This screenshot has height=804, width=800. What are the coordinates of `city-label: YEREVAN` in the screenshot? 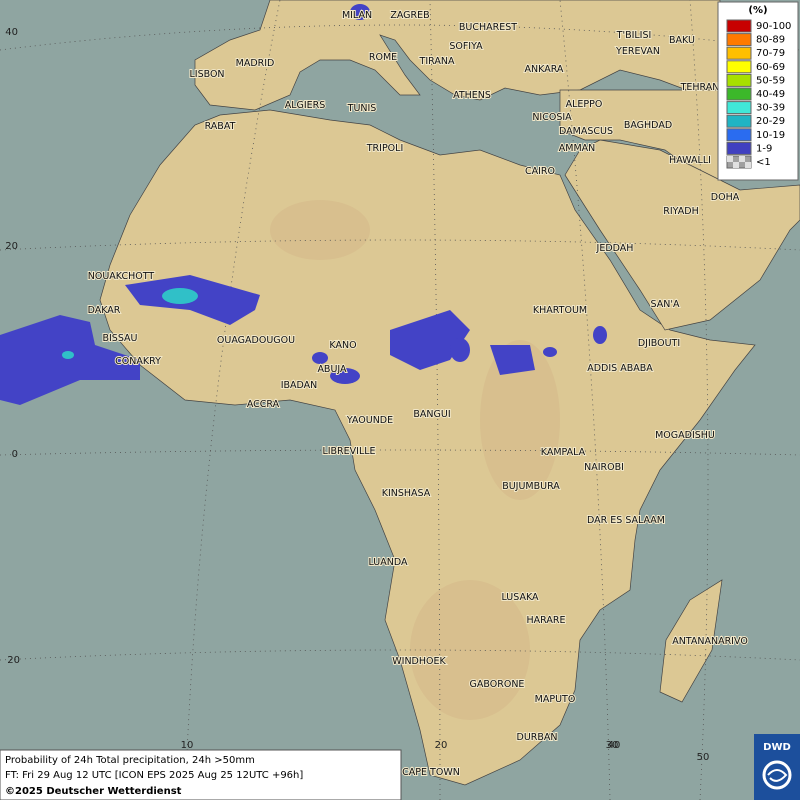 It's located at (637, 51).